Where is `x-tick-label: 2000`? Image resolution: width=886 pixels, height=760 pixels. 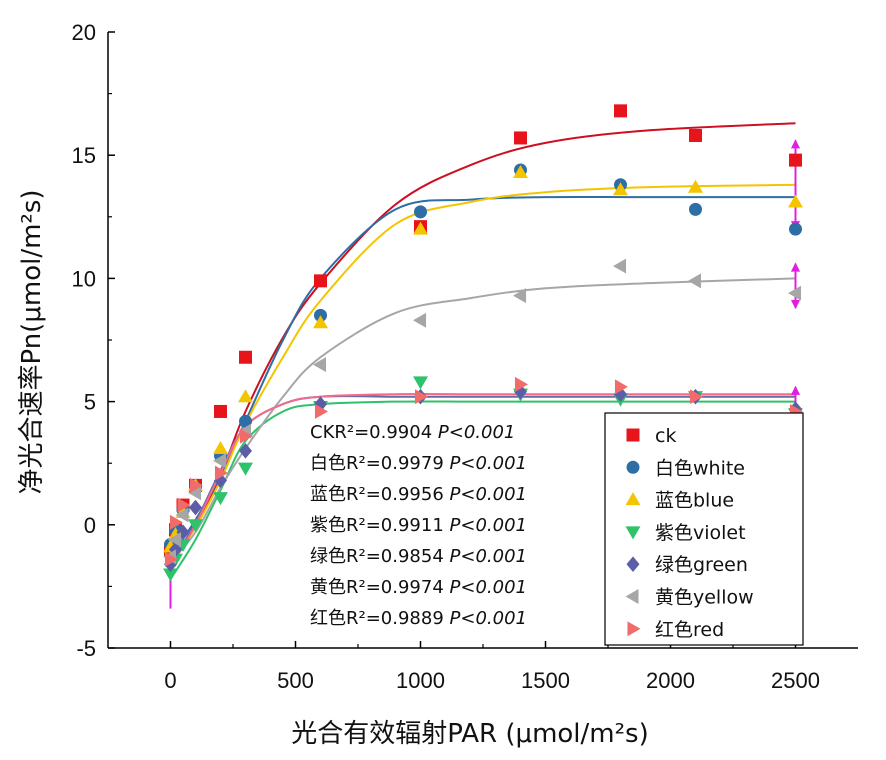
x-tick-label: 2000 is located at coordinates (670, 680).